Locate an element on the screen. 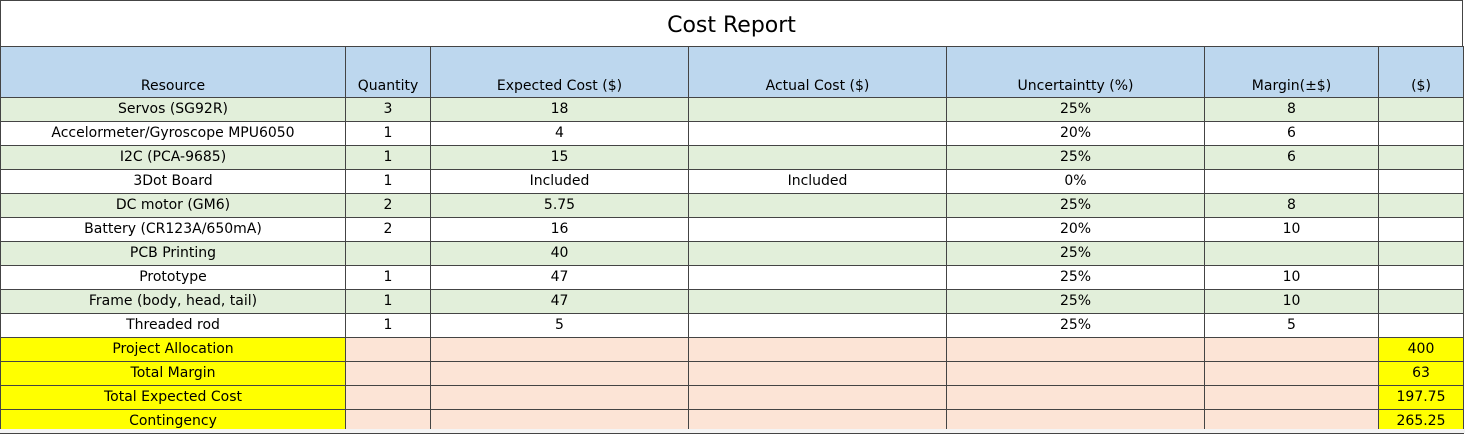 Image resolution: width=1465 pixels, height=434 pixels. summary-value: 197.75 is located at coordinates (1421, 397).